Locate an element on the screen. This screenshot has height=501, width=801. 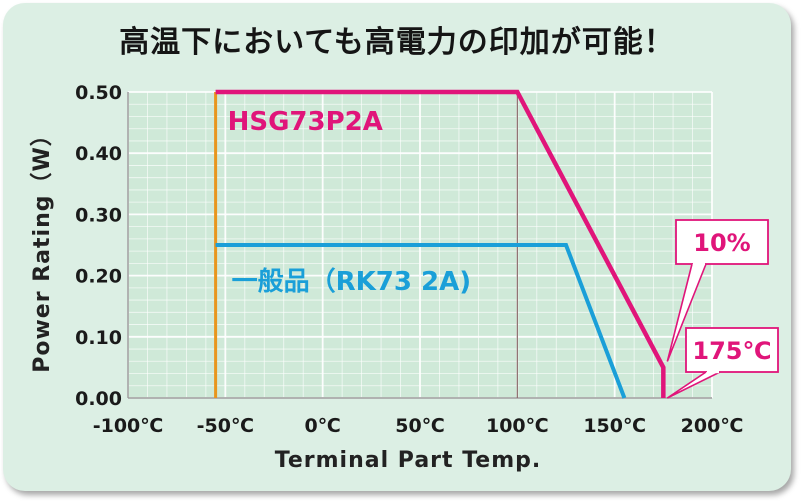
x-tick-label: 200℃ is located at coordinates (712, 426).